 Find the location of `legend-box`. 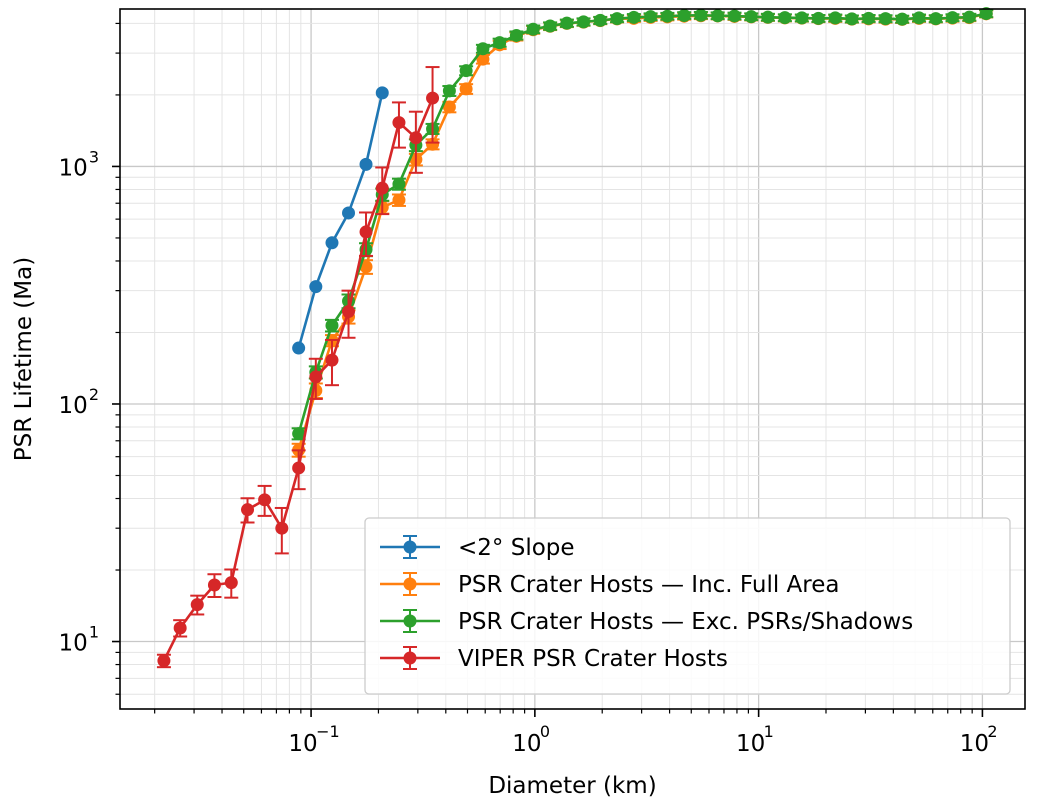

legend-box is located at coordinates (687, 606).